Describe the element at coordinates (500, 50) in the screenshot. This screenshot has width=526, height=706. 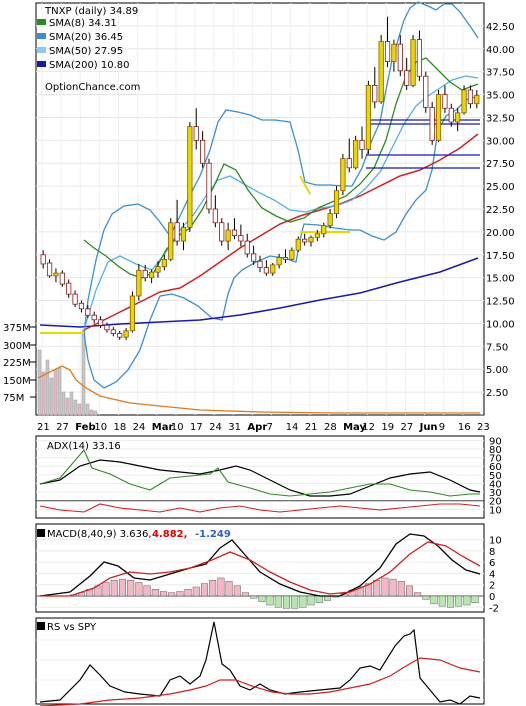
I see `price-tick-label: 40.00` at that location.